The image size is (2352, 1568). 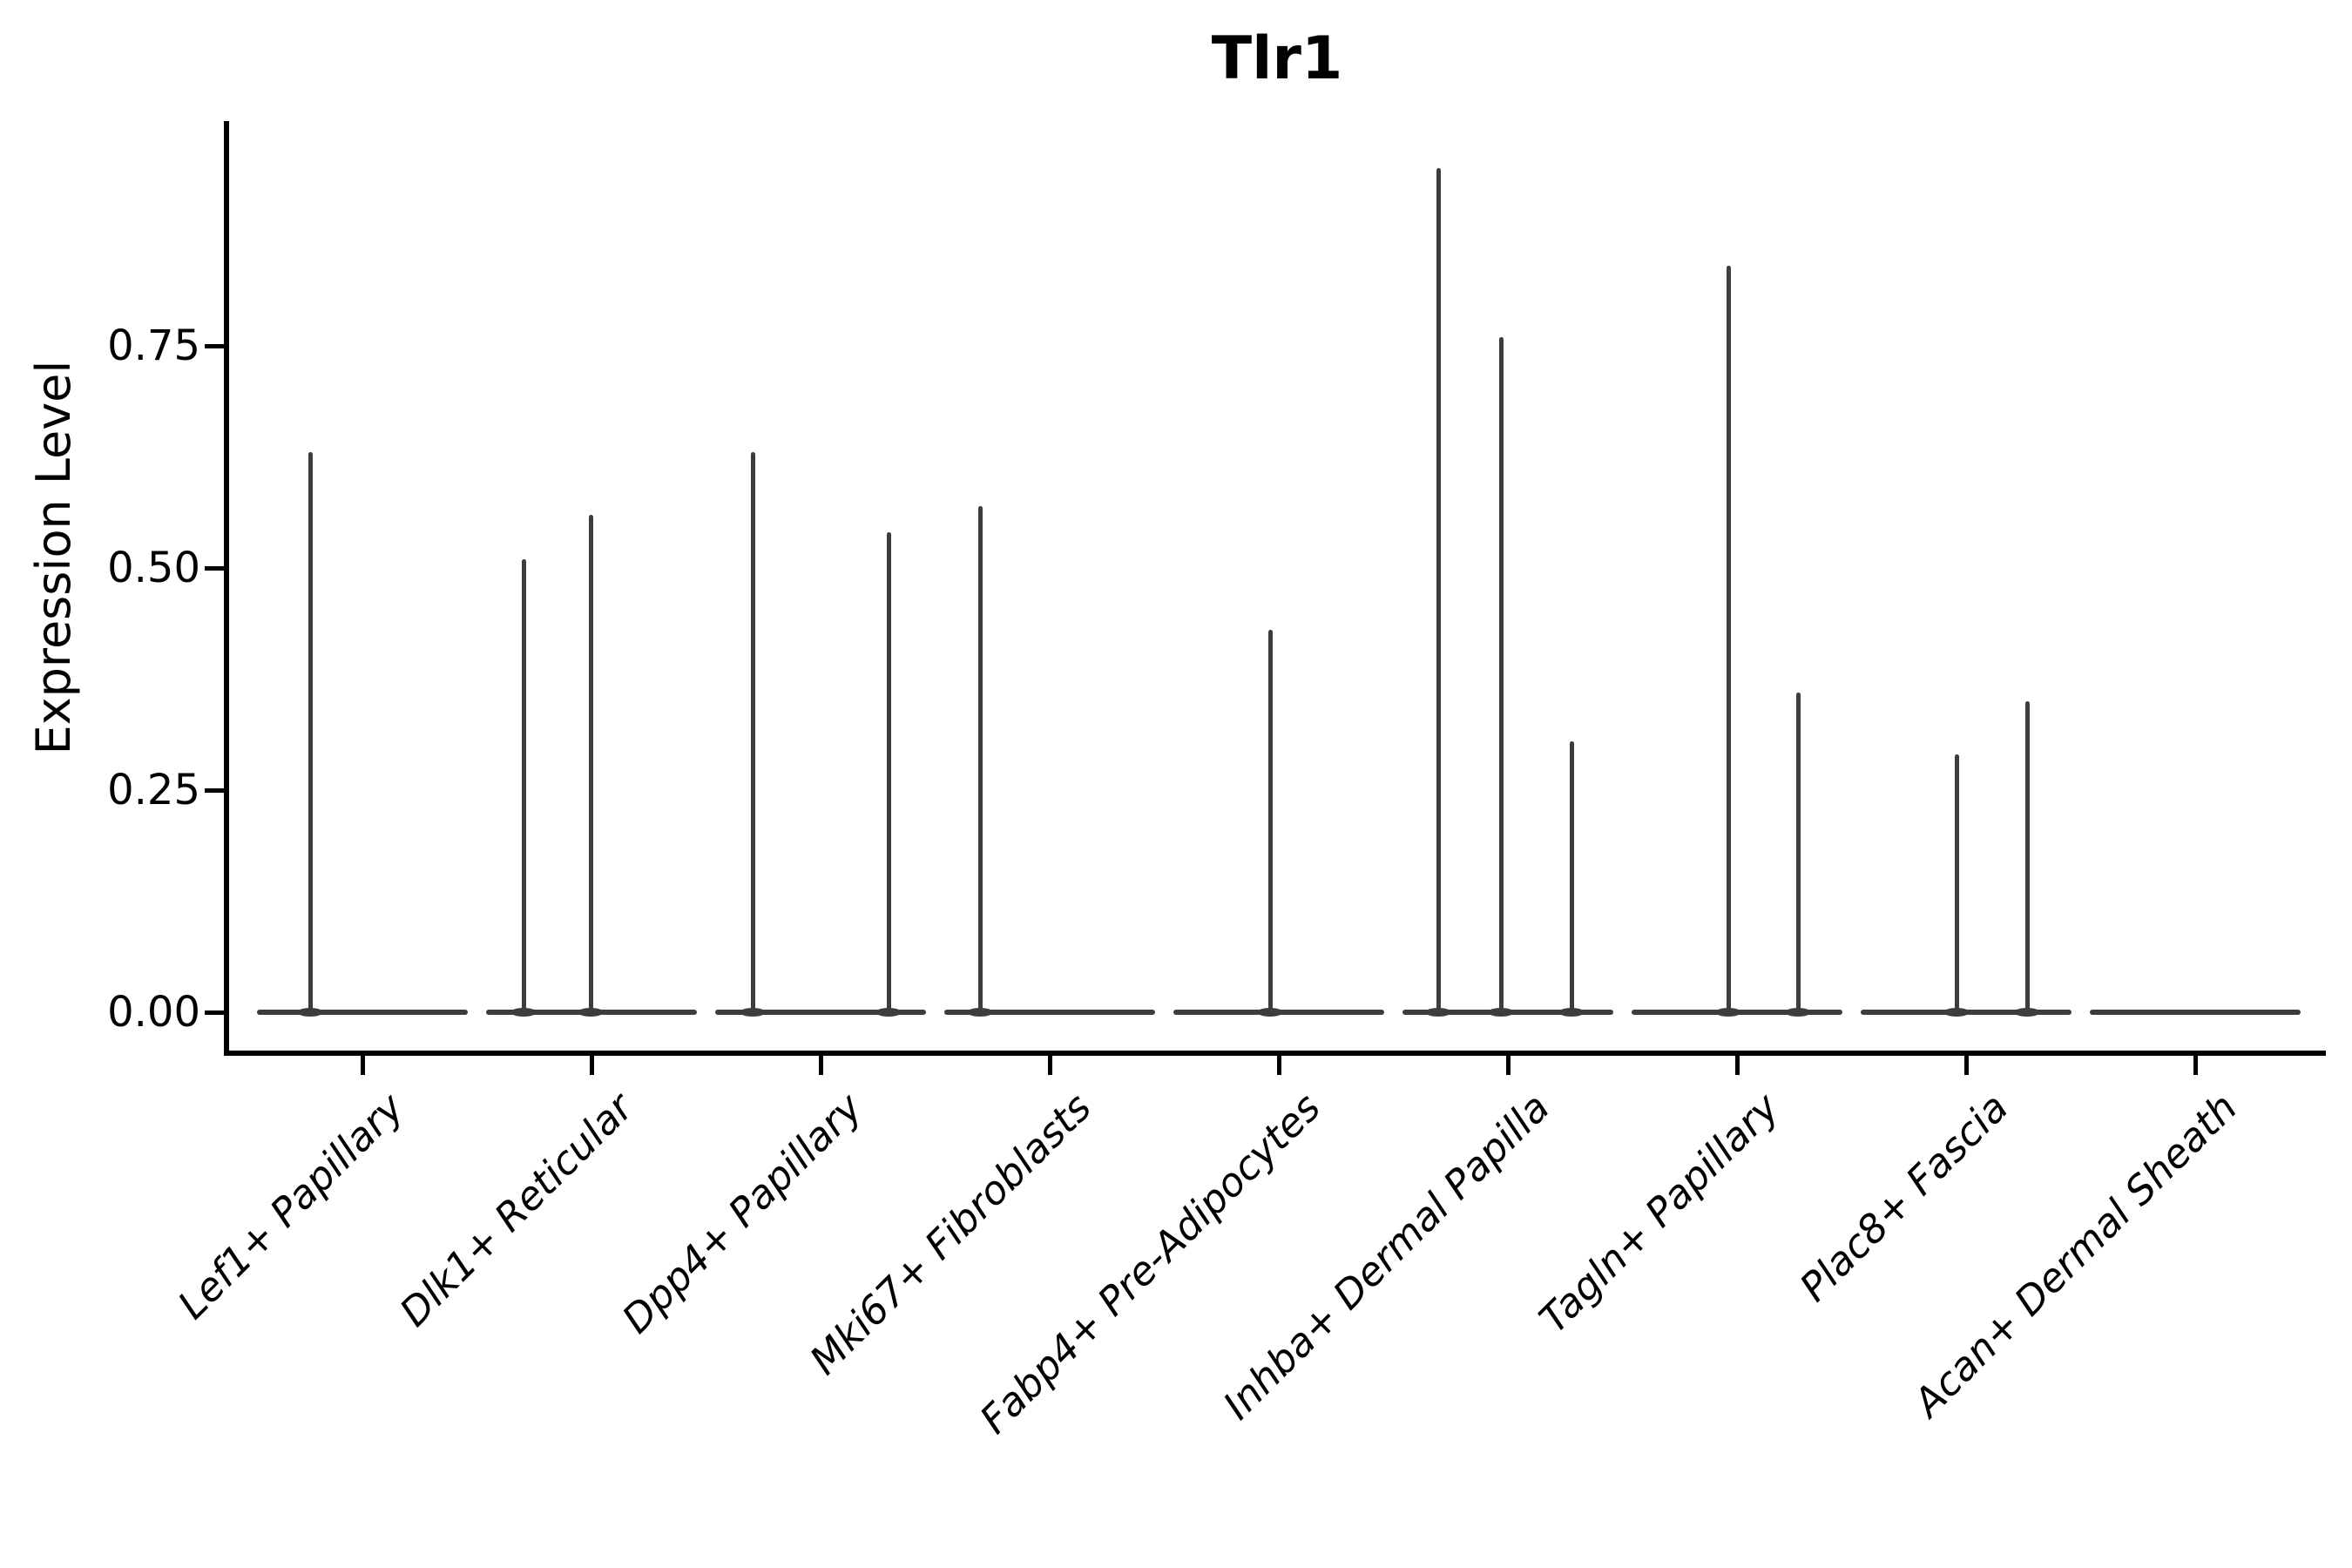 What do you see at coordinates (153, 568) in the screenshot?
I see `y-tick-label: 0.50` at bounding box center [153, 568].